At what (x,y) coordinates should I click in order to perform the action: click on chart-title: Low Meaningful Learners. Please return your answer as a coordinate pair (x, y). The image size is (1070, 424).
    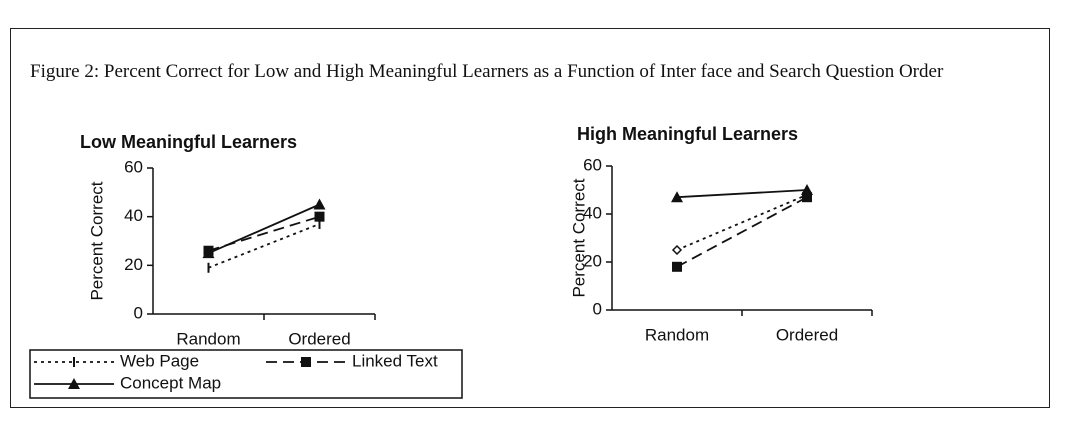
    Looking at the image, I should click on (188, 142).